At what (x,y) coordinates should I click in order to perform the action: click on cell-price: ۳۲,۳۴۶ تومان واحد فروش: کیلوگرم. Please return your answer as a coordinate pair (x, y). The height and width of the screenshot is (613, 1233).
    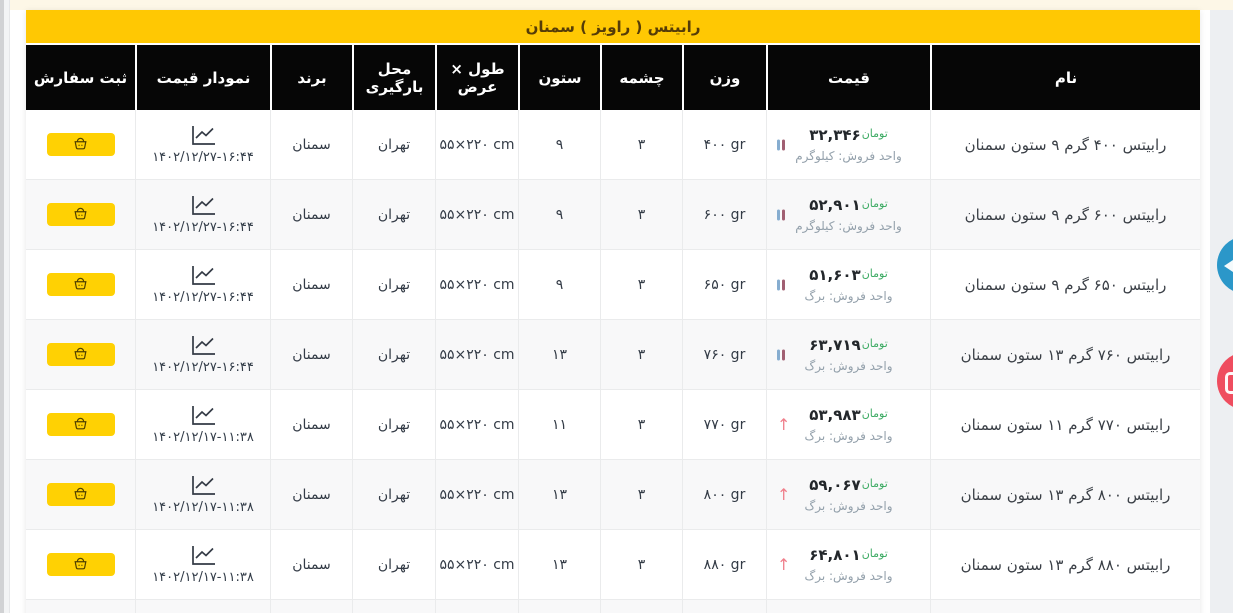
    Looking at the image, I should click on (848, 145).